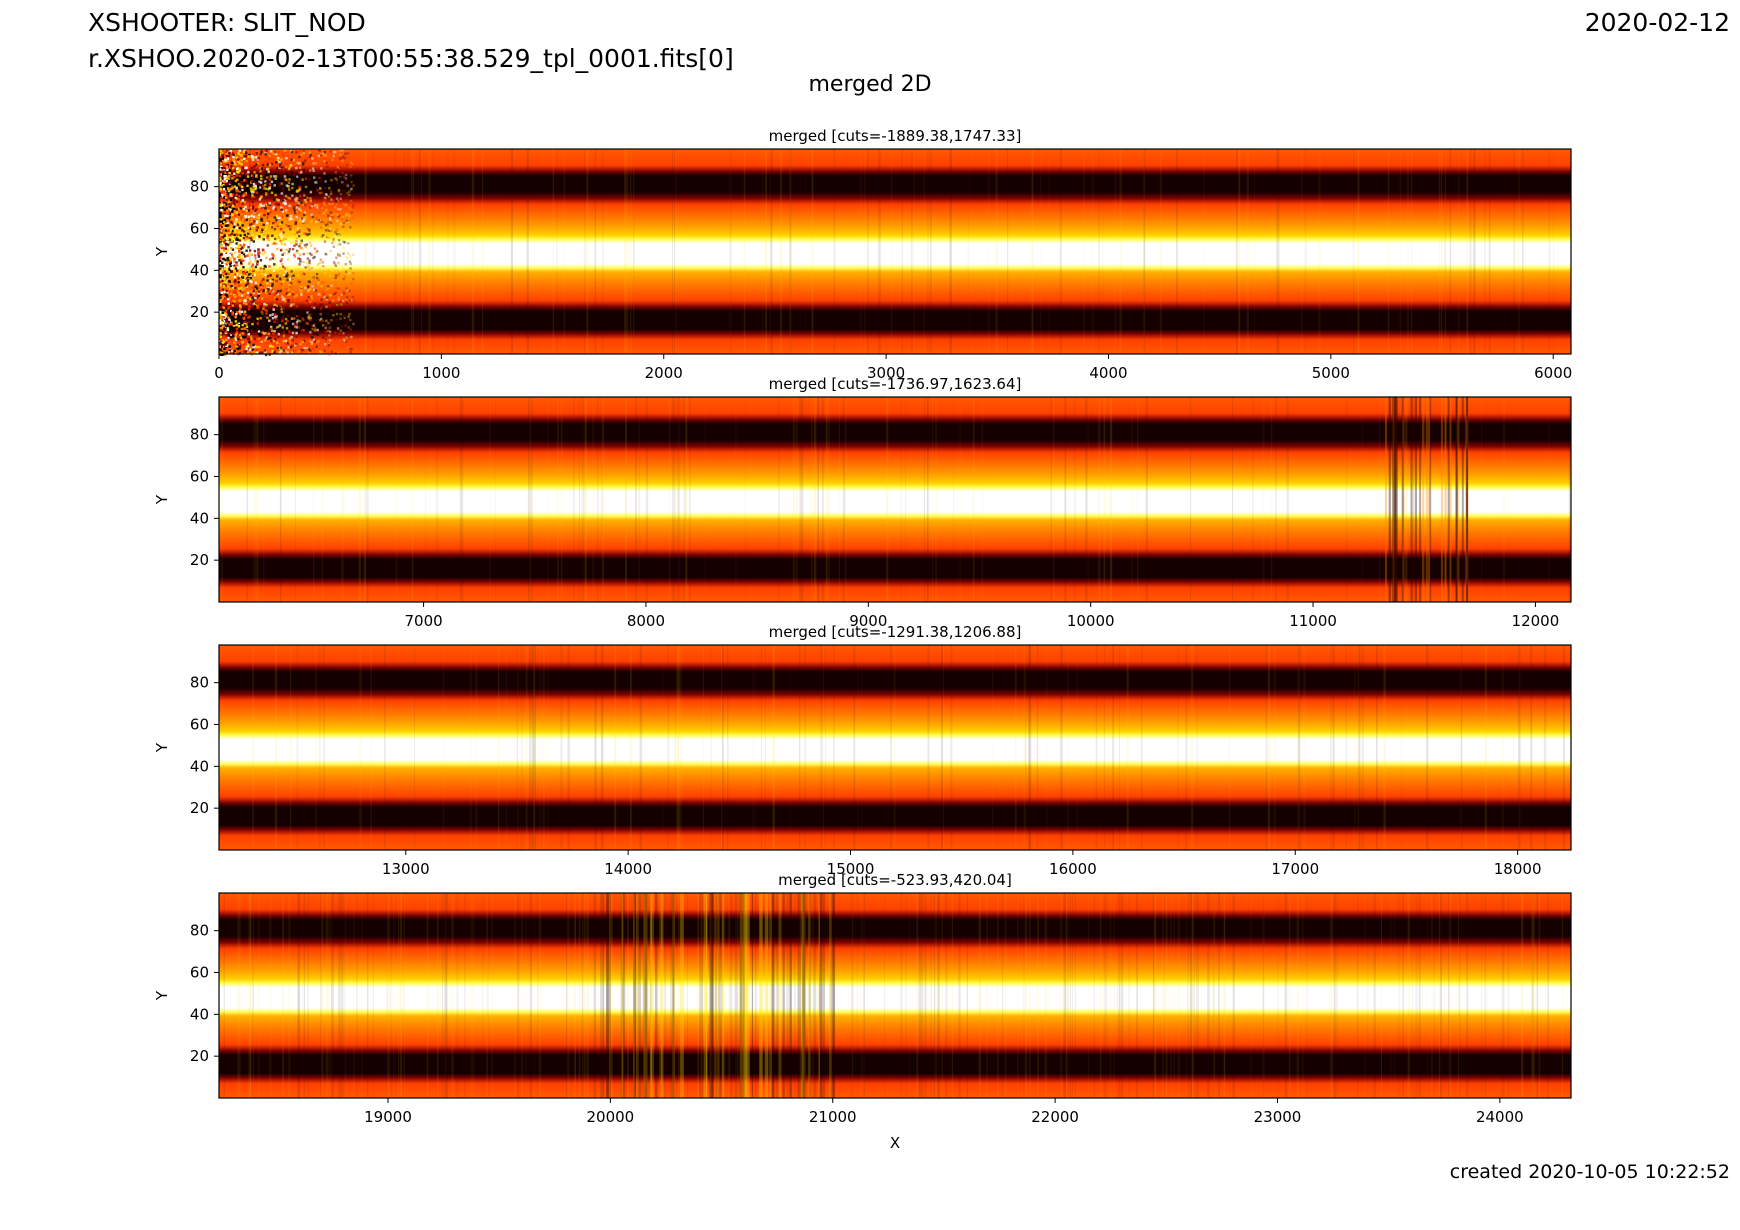 This screenshot has width=1740, height=1230. I want to click on panel-title: merged [cuts=-1736.97,1623.64], so click(895, 384).